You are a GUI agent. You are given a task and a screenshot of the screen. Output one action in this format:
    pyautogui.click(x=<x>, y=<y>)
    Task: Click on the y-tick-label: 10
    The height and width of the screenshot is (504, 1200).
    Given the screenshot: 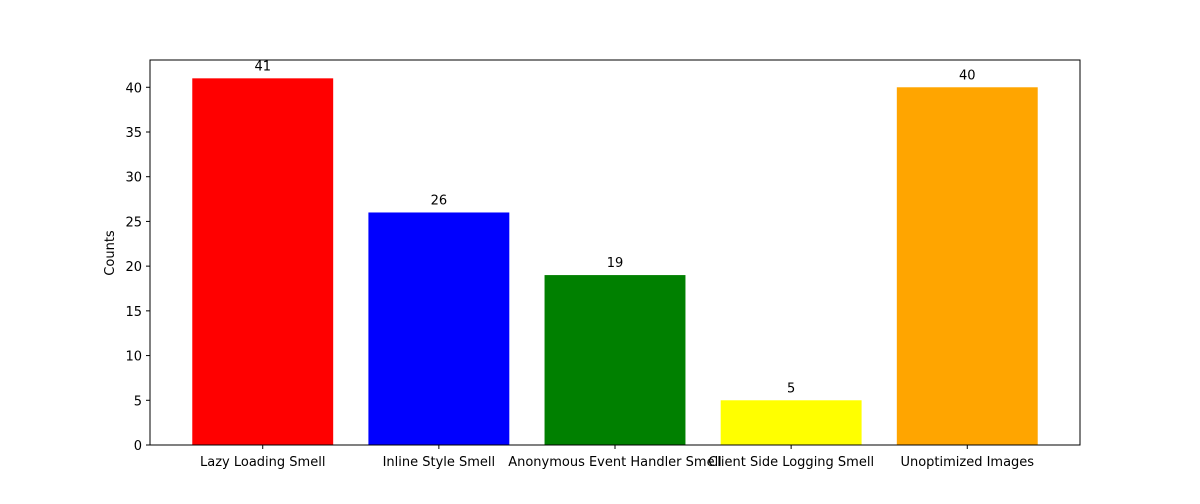 What is the action you would take?
    pyautogui.click(x=133, y=357)
    